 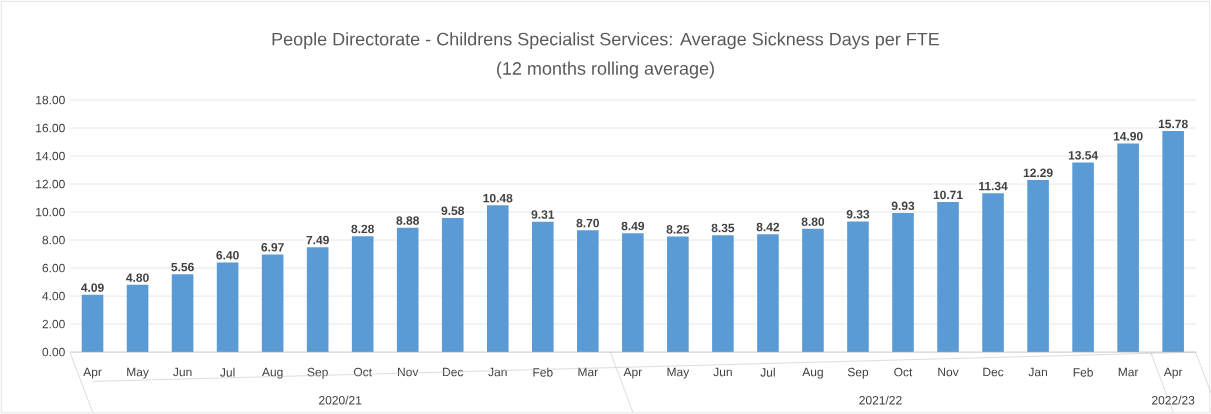 I want to click on data-label: 4.80, so click(x=137, y=277).